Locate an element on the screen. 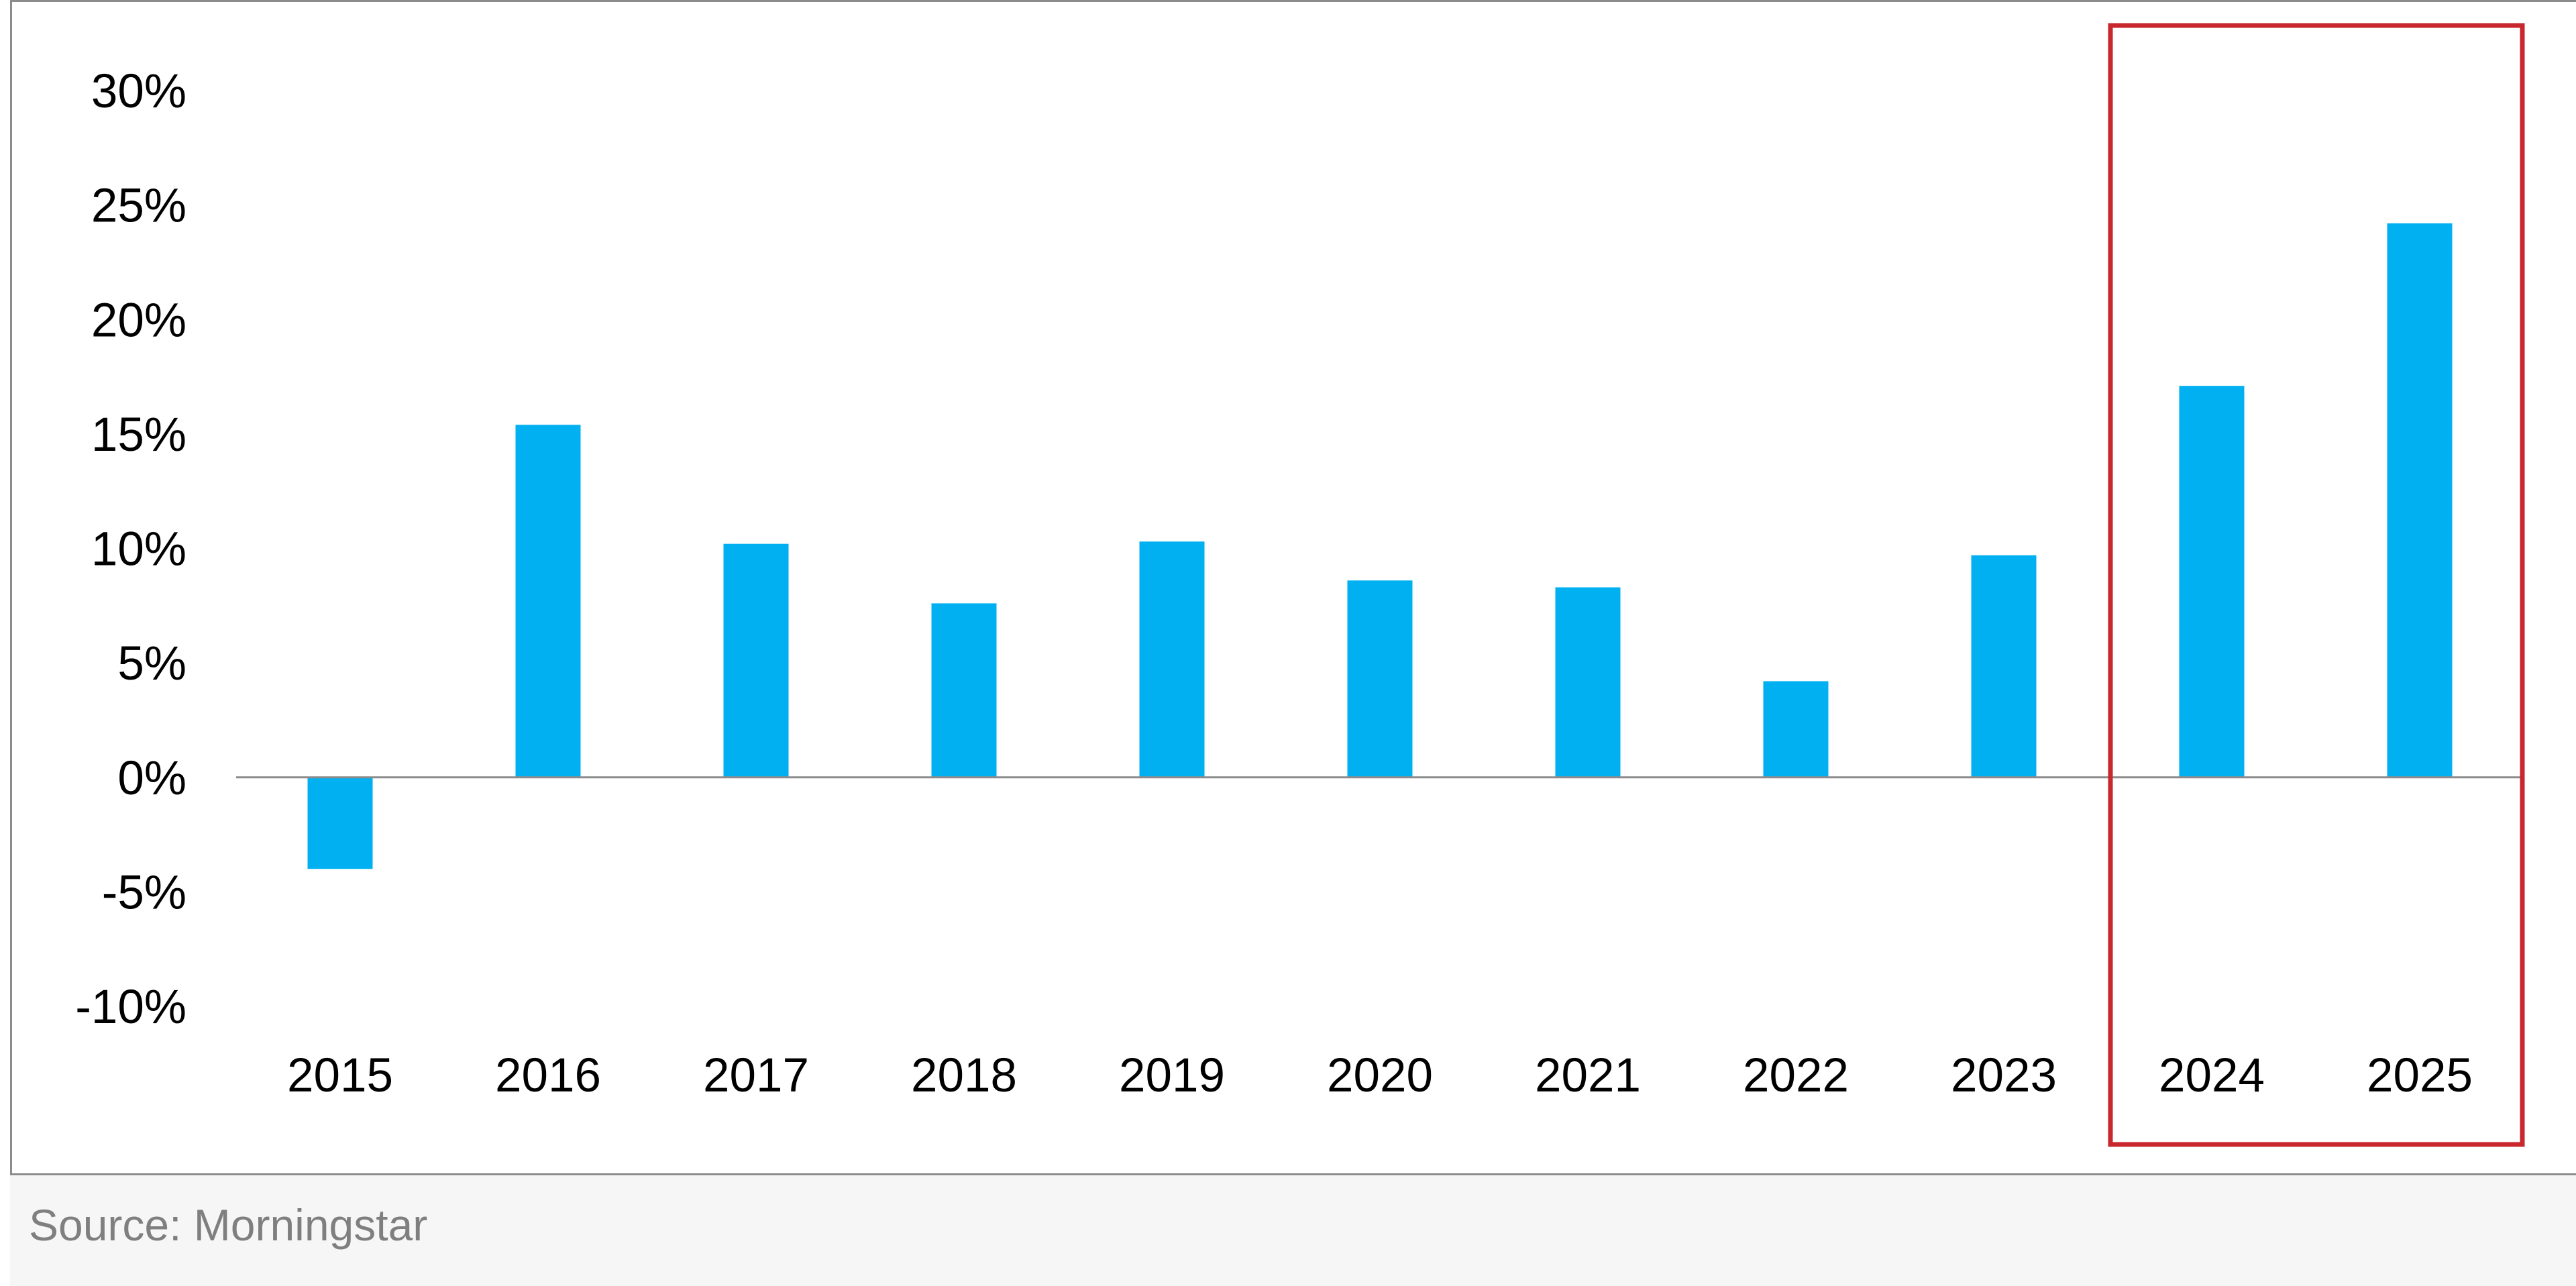  y-tick-label: 25% is located at coordinates (138, 207).